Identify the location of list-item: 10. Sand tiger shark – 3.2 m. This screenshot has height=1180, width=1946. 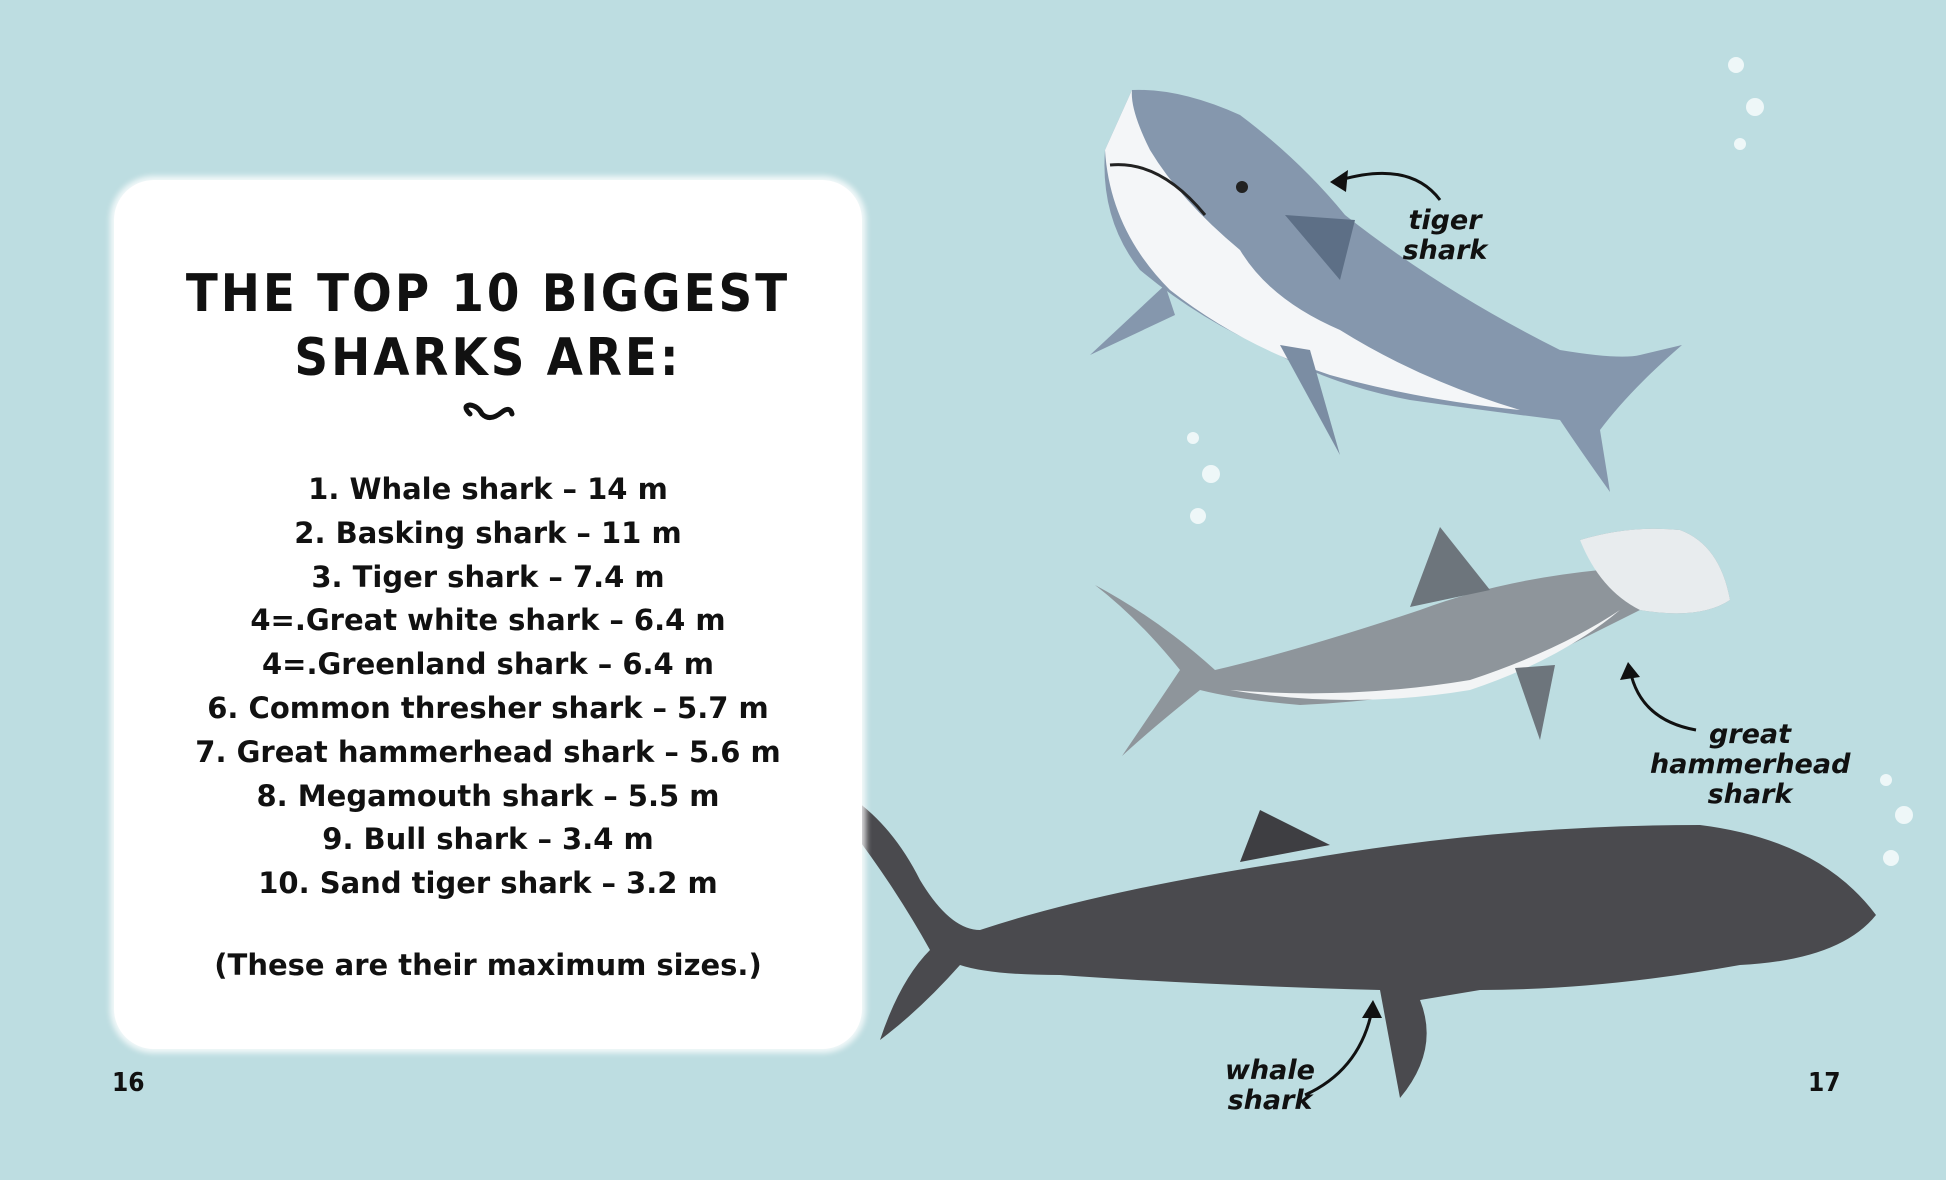
(488, 883).